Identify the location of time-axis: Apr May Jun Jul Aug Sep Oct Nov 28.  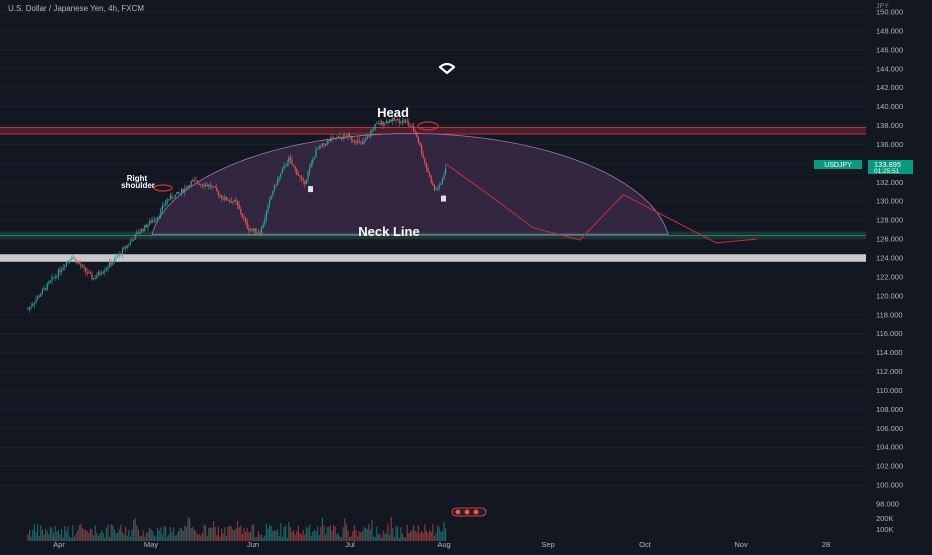
(441, 544).